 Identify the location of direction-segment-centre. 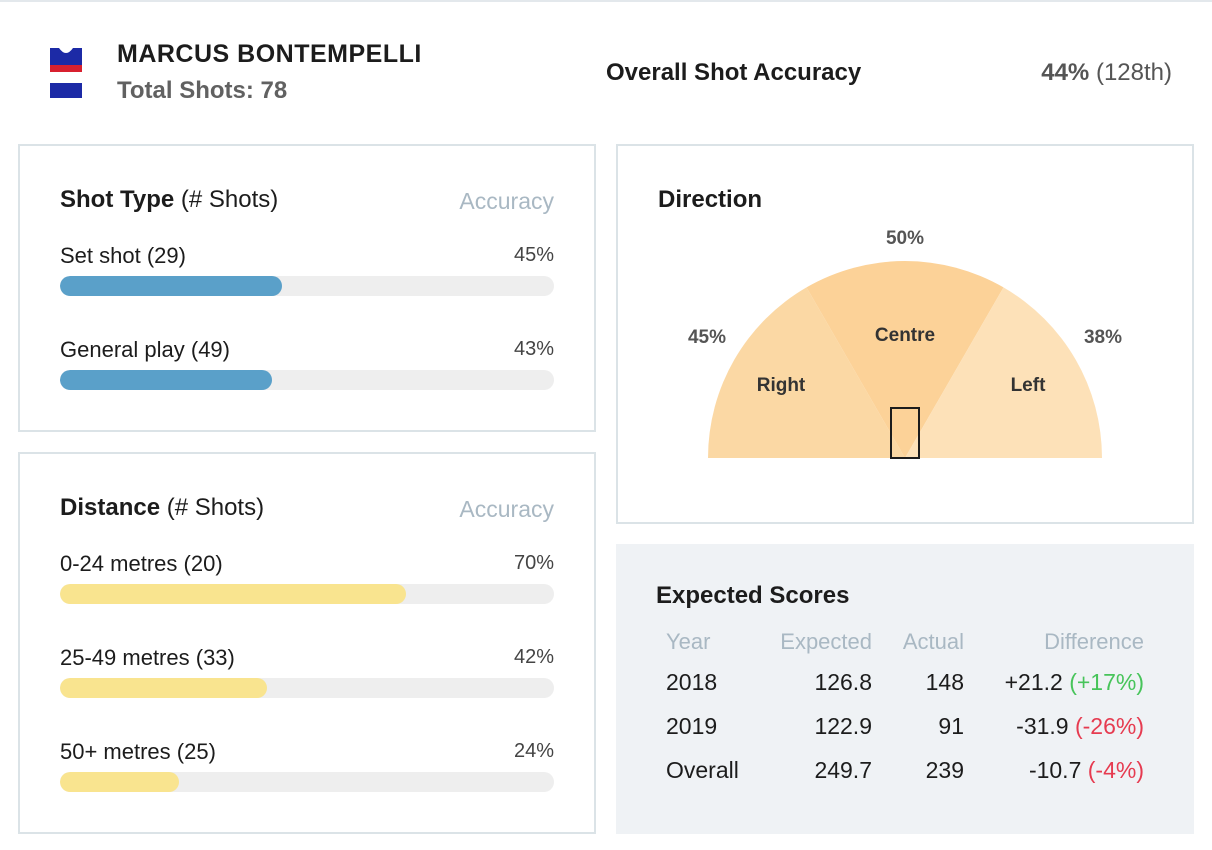
(905, 359).